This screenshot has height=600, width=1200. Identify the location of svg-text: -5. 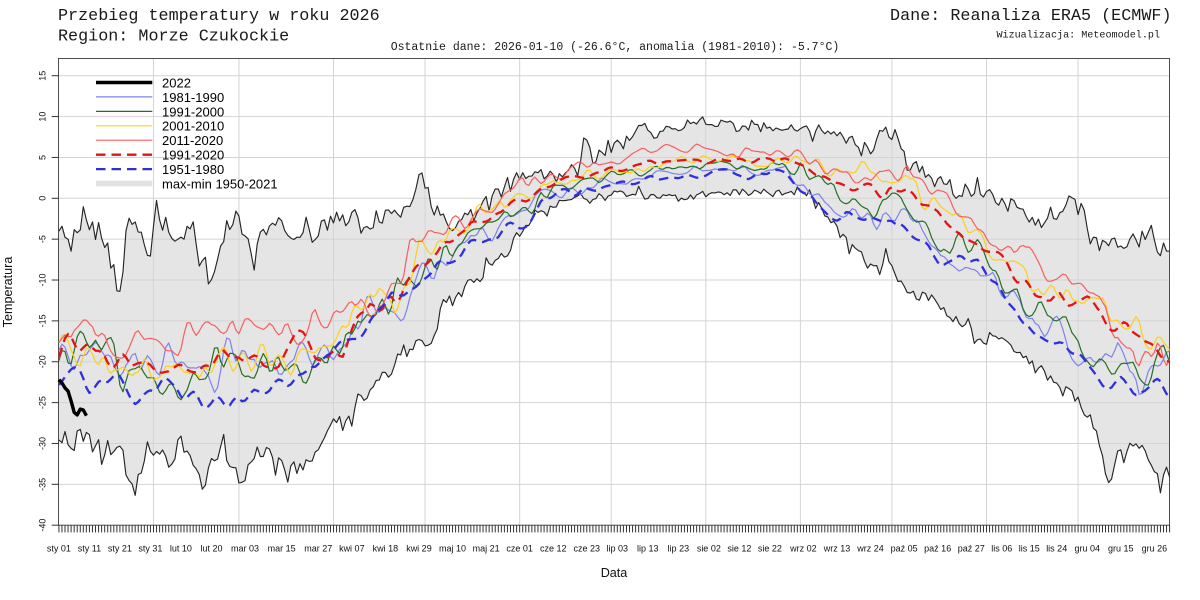
(43, 239).